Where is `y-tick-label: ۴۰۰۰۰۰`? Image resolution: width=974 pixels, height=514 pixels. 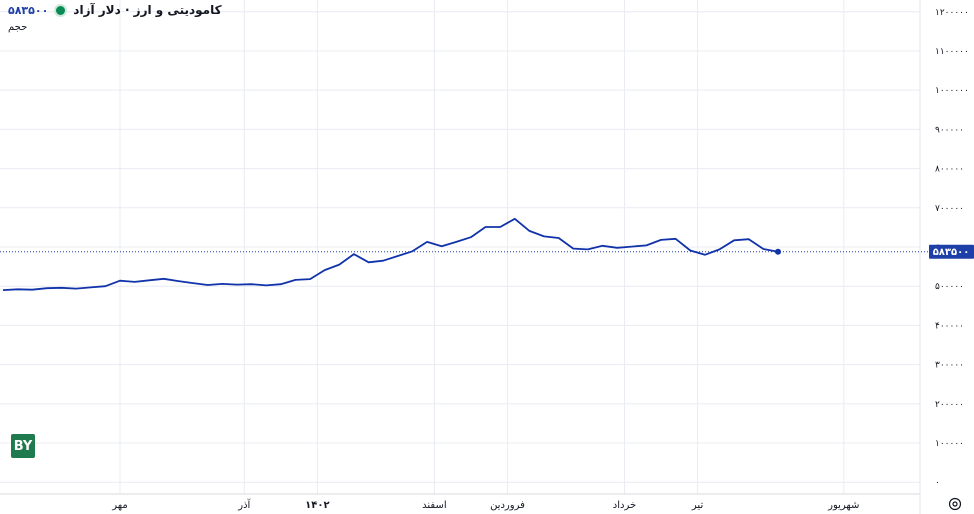 y-tick-label: ۴۰۰۰۰۰ is located at coordinates (949, 326).